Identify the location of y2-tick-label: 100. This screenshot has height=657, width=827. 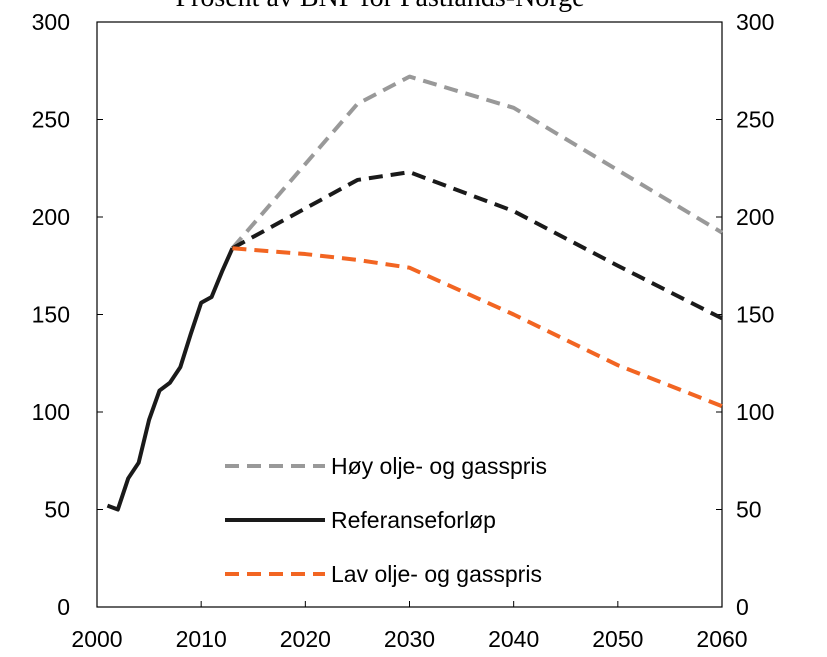
(755, 412).